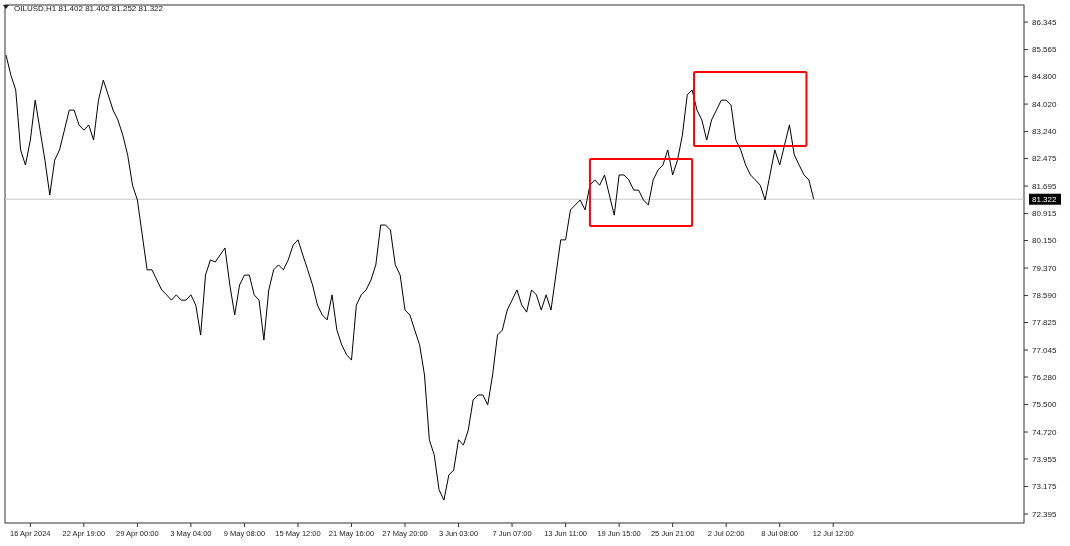  I want to click on y-tick-label: 73.175, so click(1045, 487).